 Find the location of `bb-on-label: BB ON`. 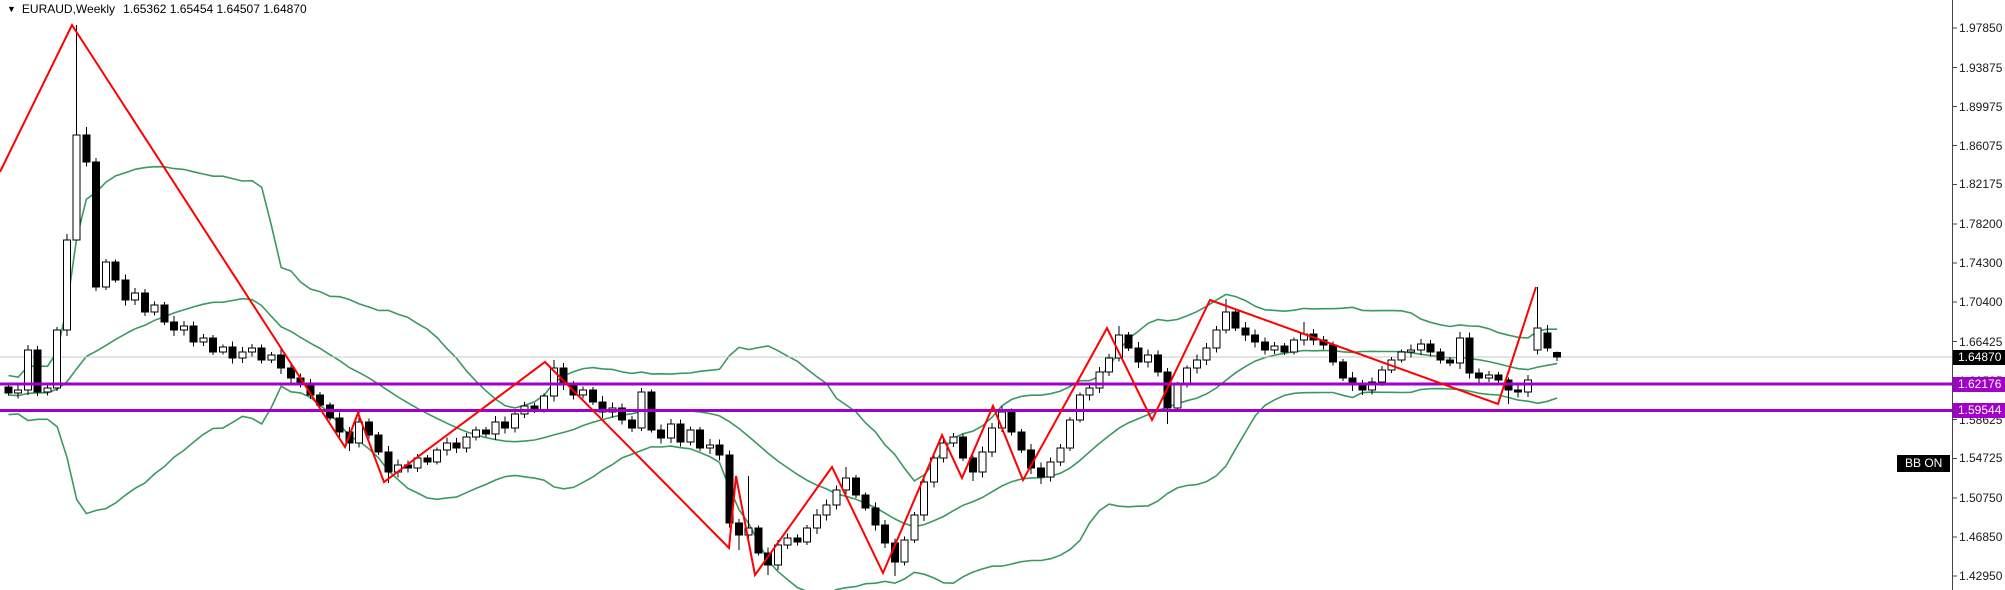

bb-on-label: BB ON is located at coordinates (1924, 463).